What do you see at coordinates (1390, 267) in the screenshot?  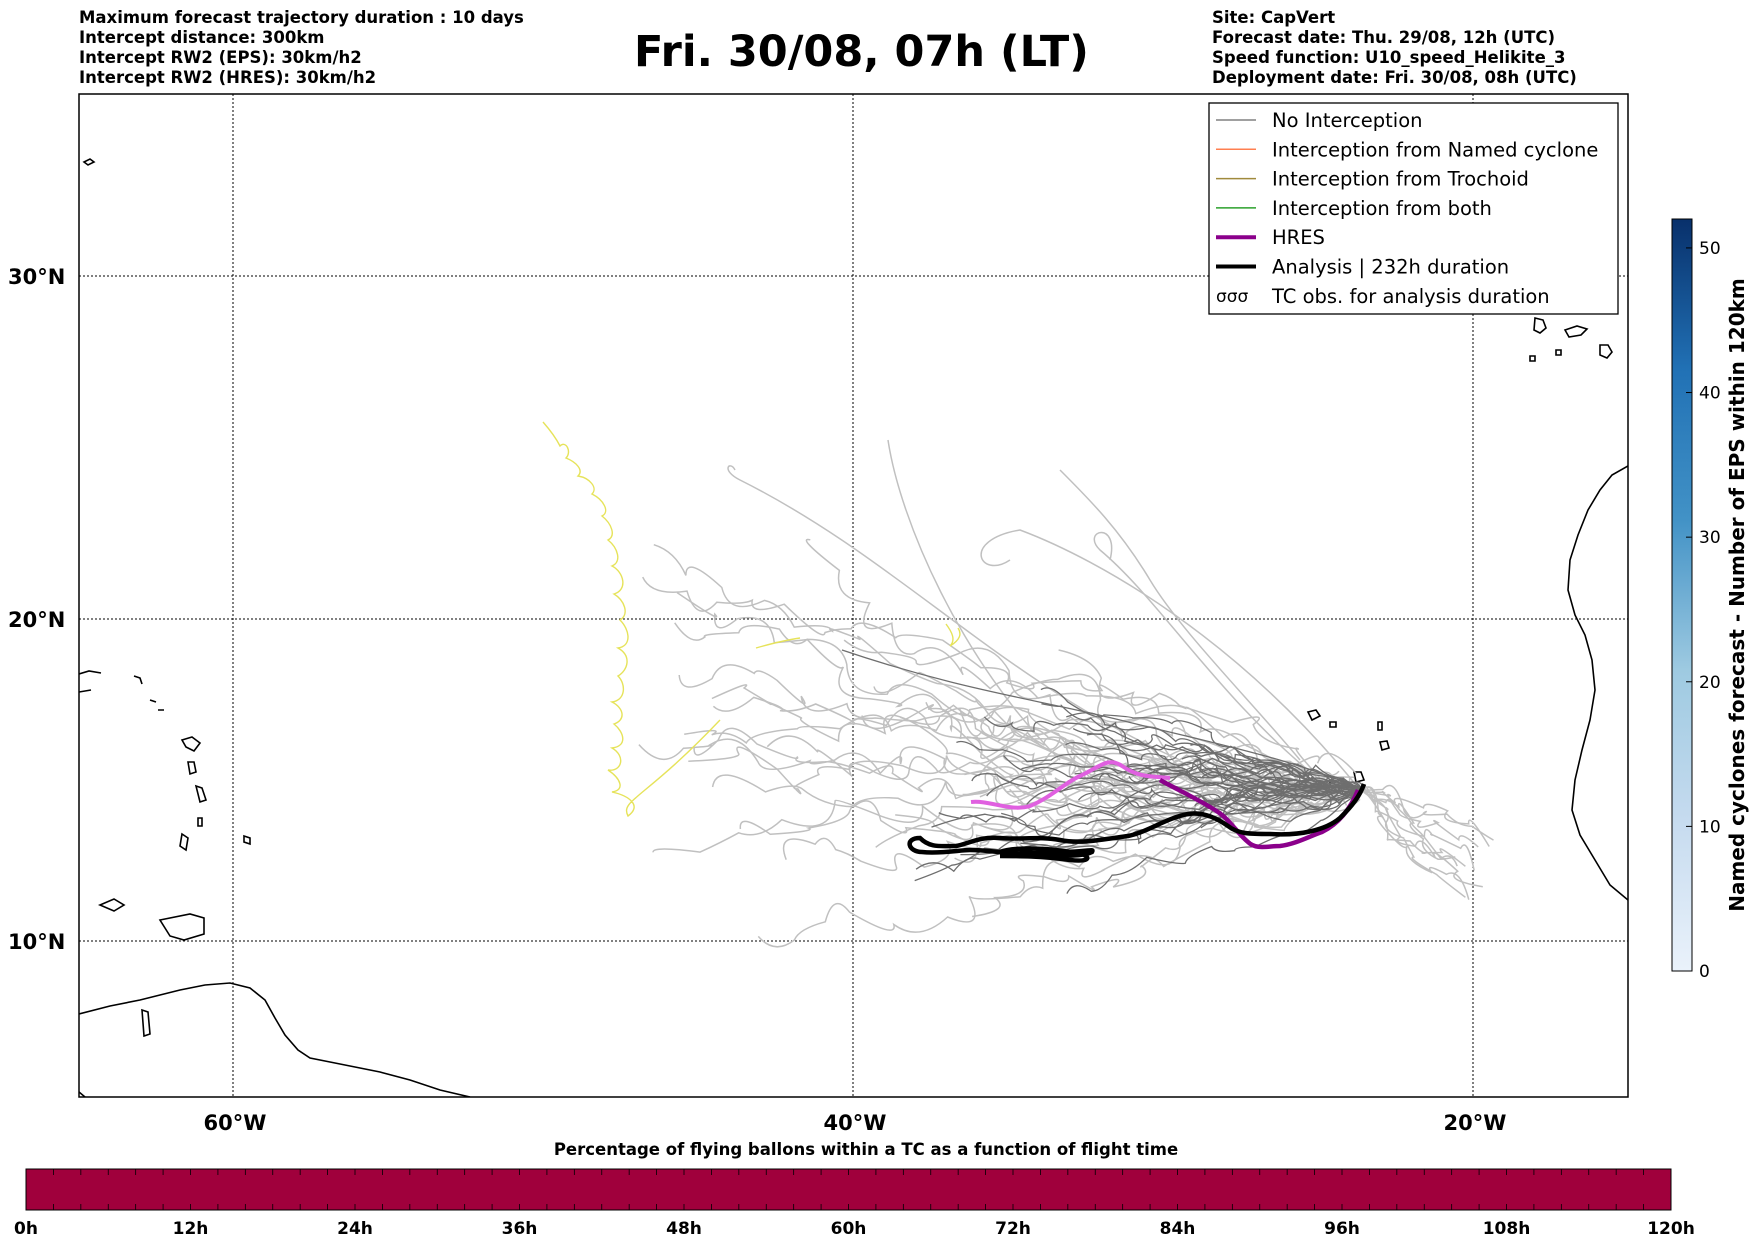 I see `legend-label-5: Analysis | 232h duration` at bounding box center [1390, 267].